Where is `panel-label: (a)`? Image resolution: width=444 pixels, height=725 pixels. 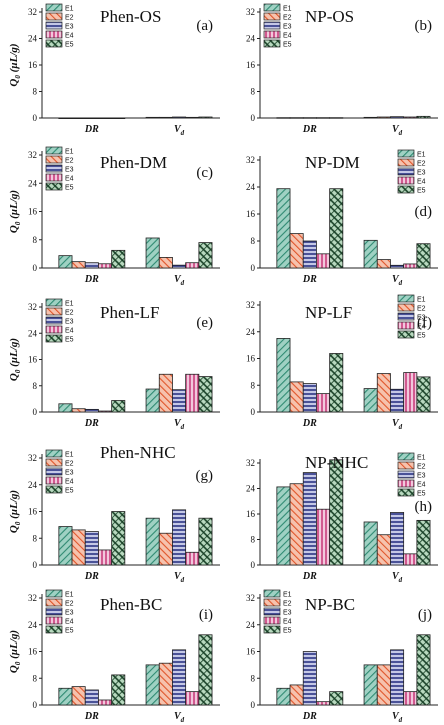
panel-label: (a) is located at coordinates (204, 26).